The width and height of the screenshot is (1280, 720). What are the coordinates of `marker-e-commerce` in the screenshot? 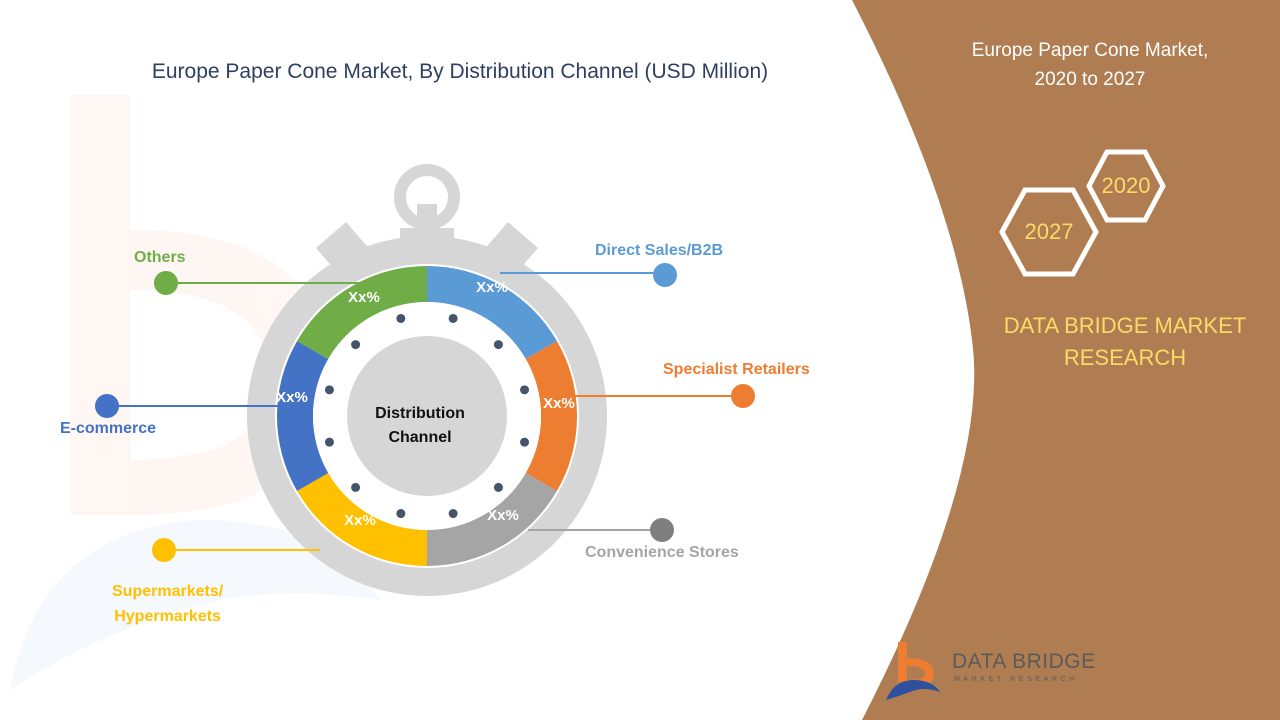 It's located at (107, 406).